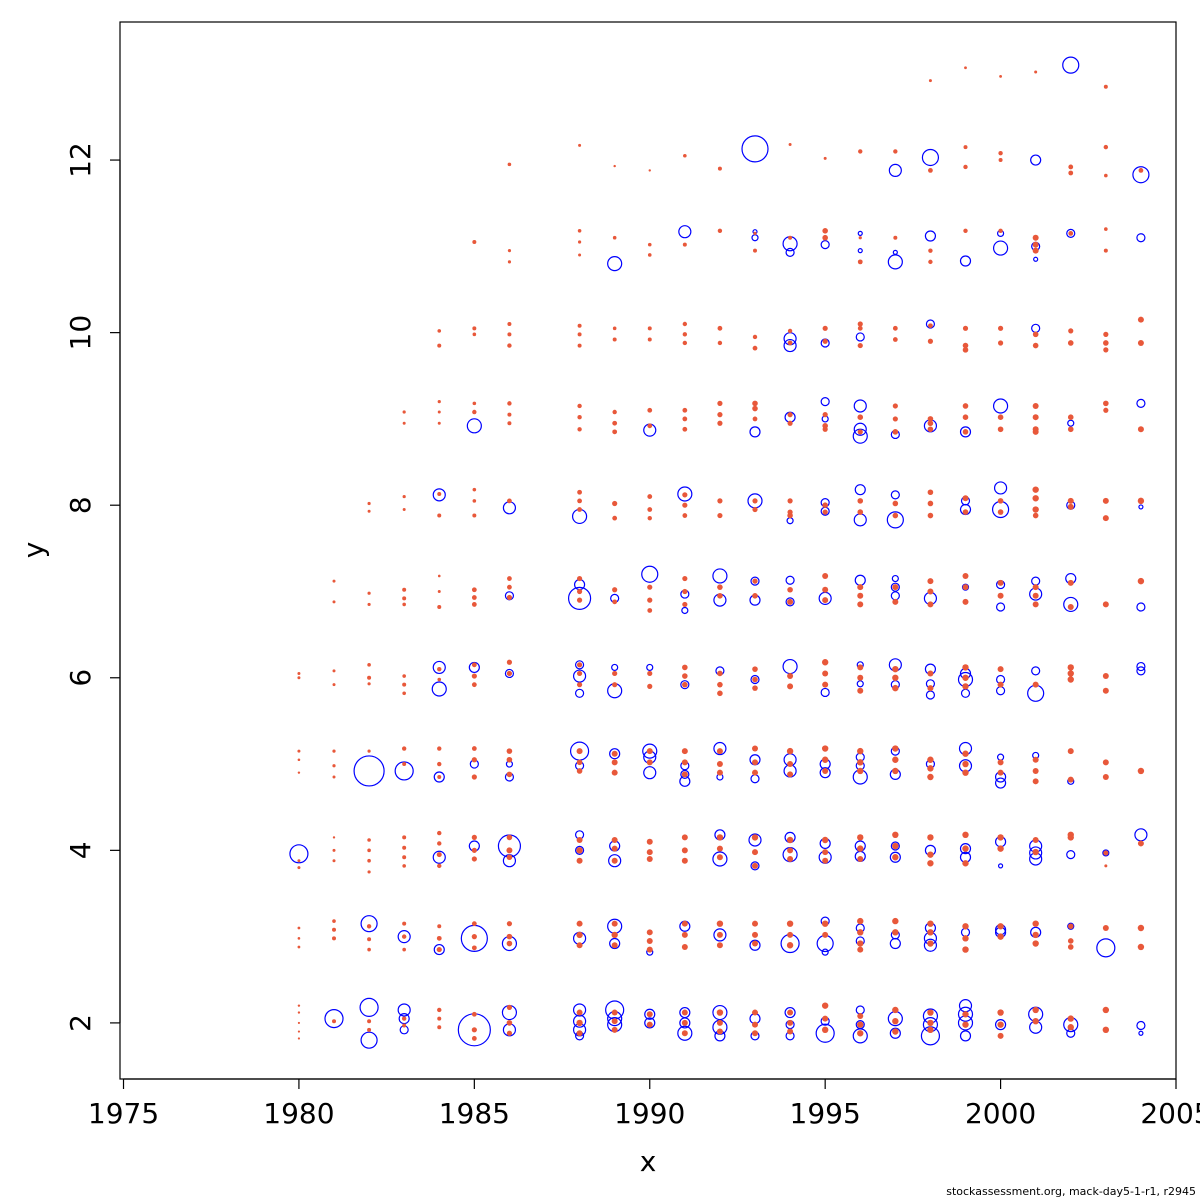 This screenshot has height=1200, width=1200. What do you see at coordinates (80, 678) in the screenshot?
I see `y-tick-label: 6` at bounding box center [80, 678].